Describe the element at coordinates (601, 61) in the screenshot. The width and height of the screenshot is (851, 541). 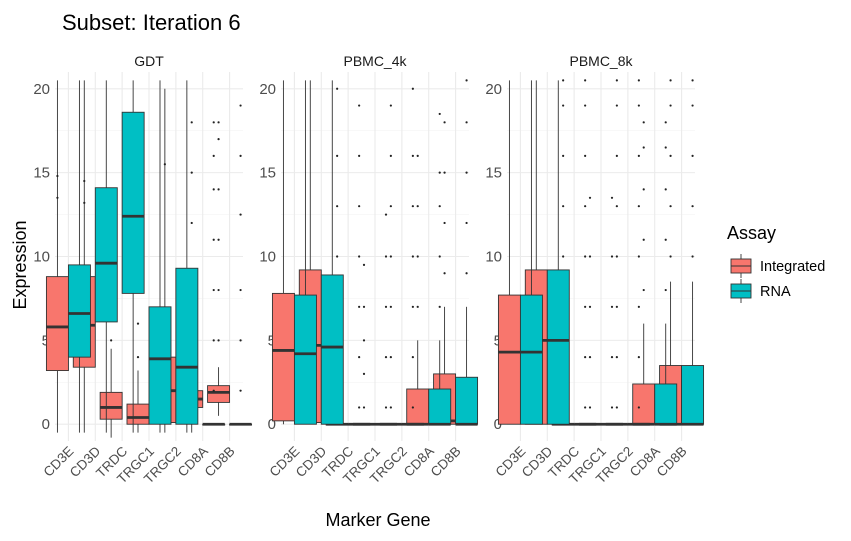
I see `facet-strip-label: PBMC_8k` at that location.